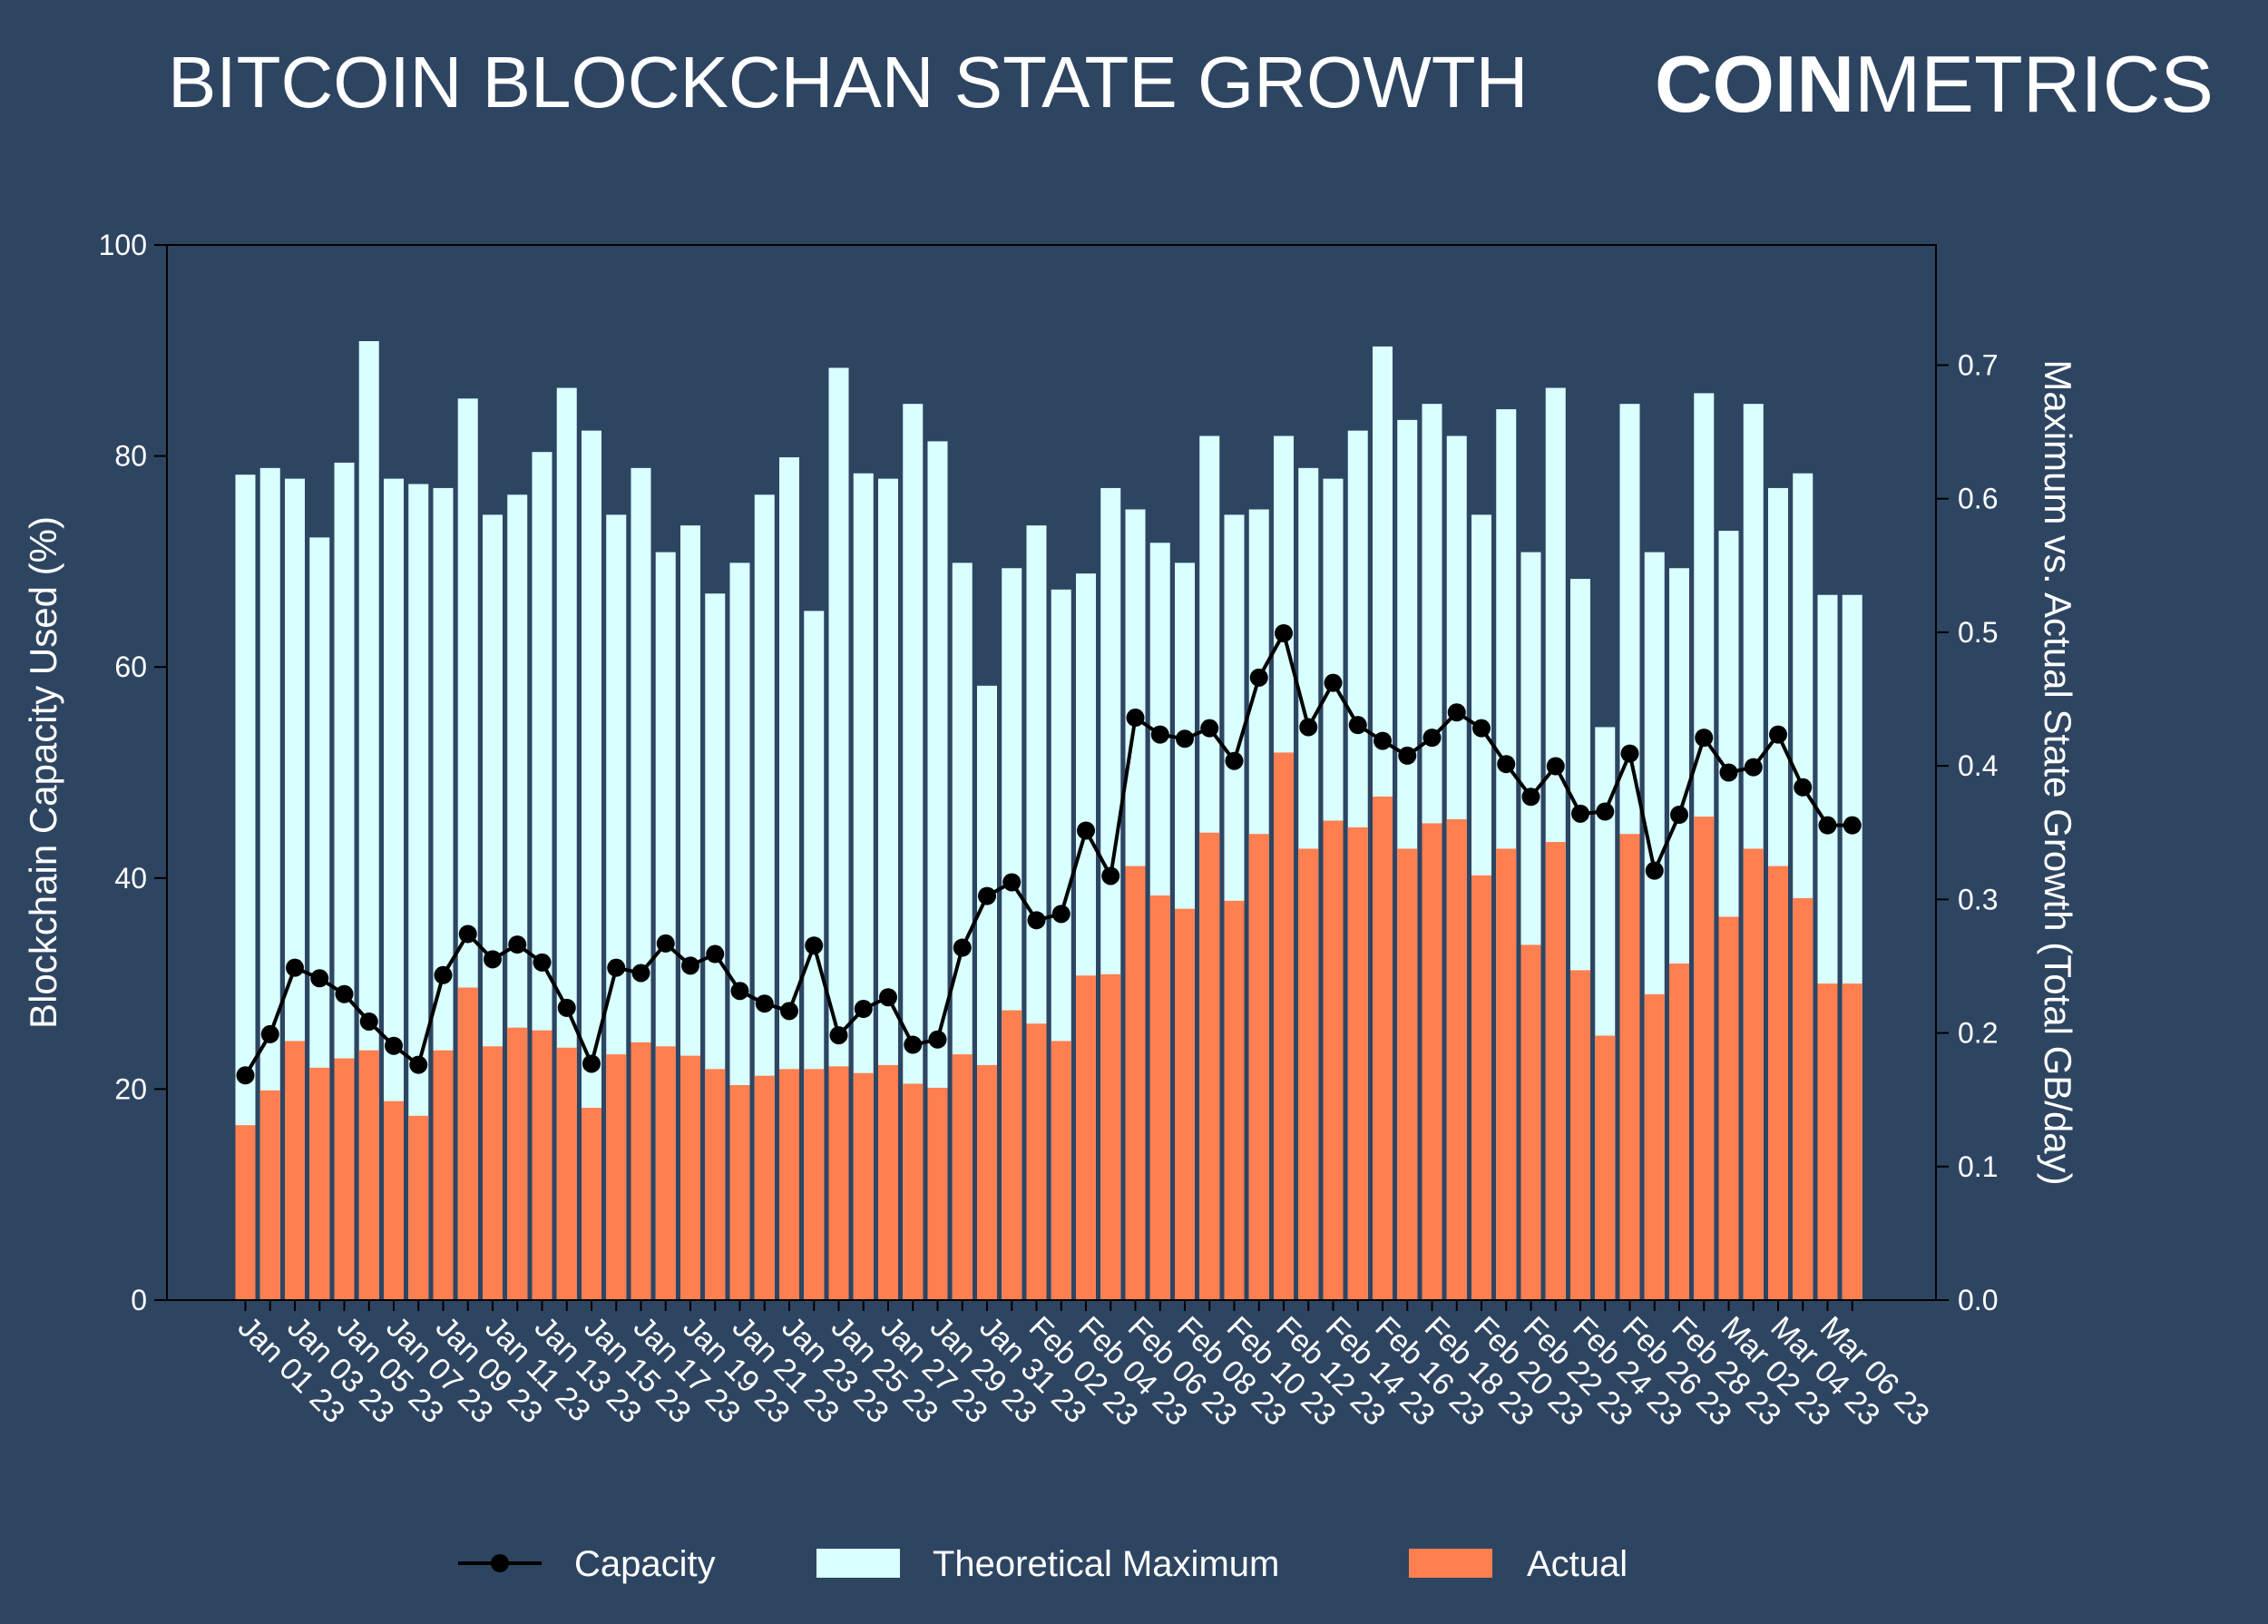 Image resolution: width=2268 pixels, height=1624 pixels. I want to click on y-tick-label-right: 0.3, so click(1978, 899).